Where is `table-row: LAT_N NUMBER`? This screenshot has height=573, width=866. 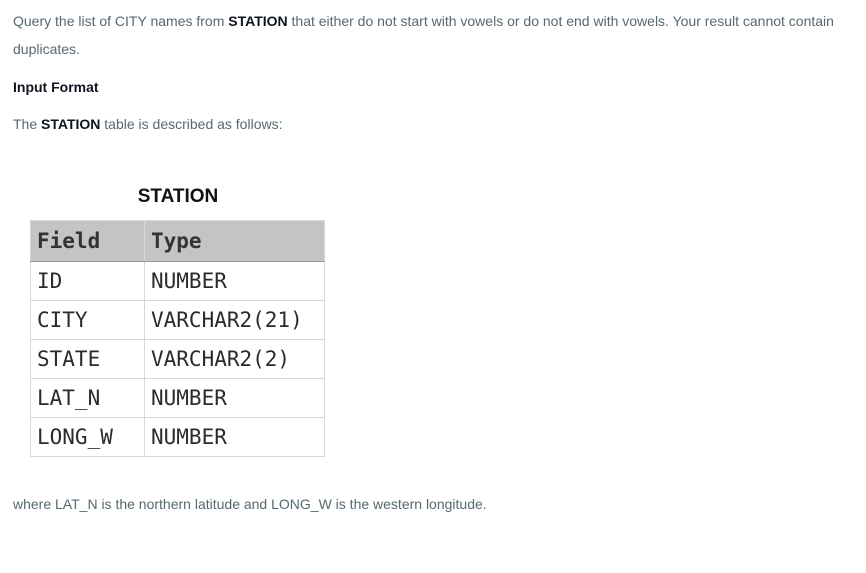 table-row: LAT_N NUMBER is located at coordinates (177, 398).